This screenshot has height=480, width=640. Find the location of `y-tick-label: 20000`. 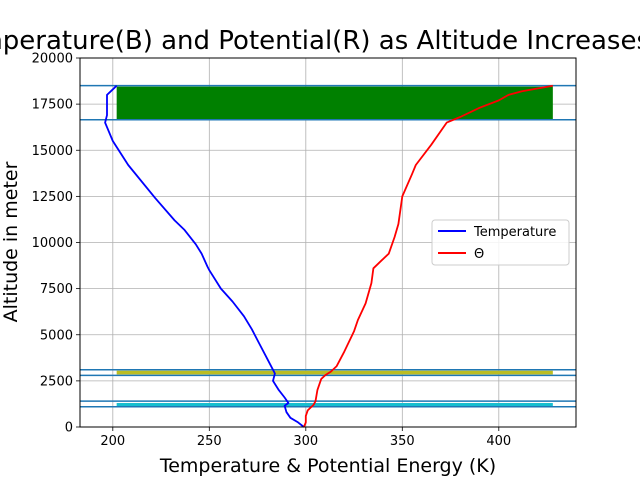

y-tick-label: 20000 is located at coordinates (52, 59).